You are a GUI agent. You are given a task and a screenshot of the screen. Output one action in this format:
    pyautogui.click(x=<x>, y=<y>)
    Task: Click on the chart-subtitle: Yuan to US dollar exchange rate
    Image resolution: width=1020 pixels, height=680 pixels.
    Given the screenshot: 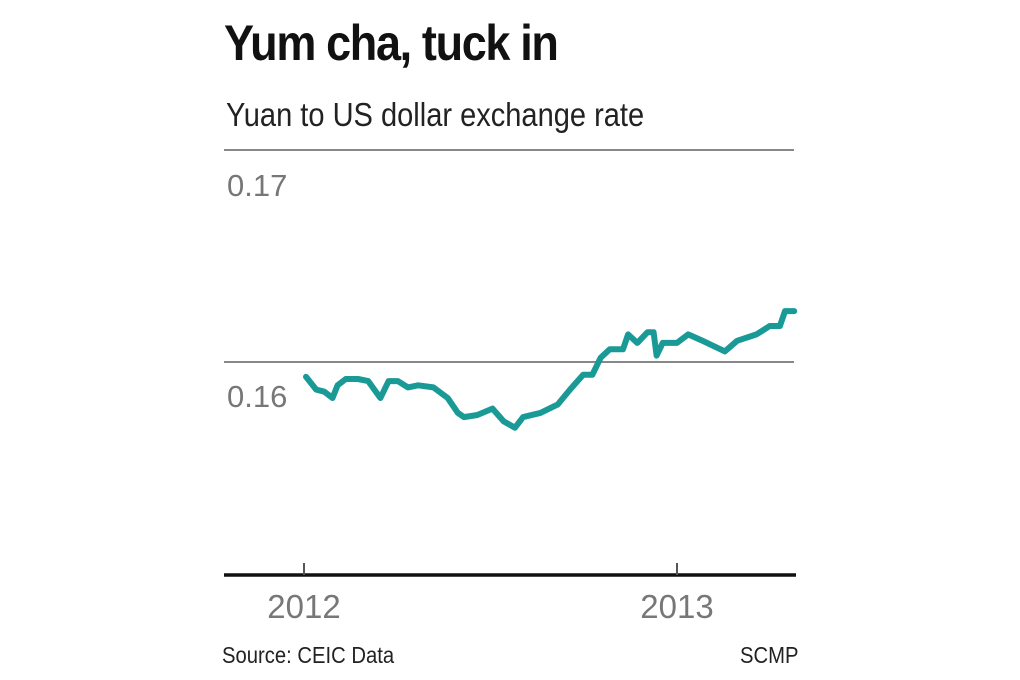 What is the action you would take?
    pyautogui.click(x=435, y=114)
    